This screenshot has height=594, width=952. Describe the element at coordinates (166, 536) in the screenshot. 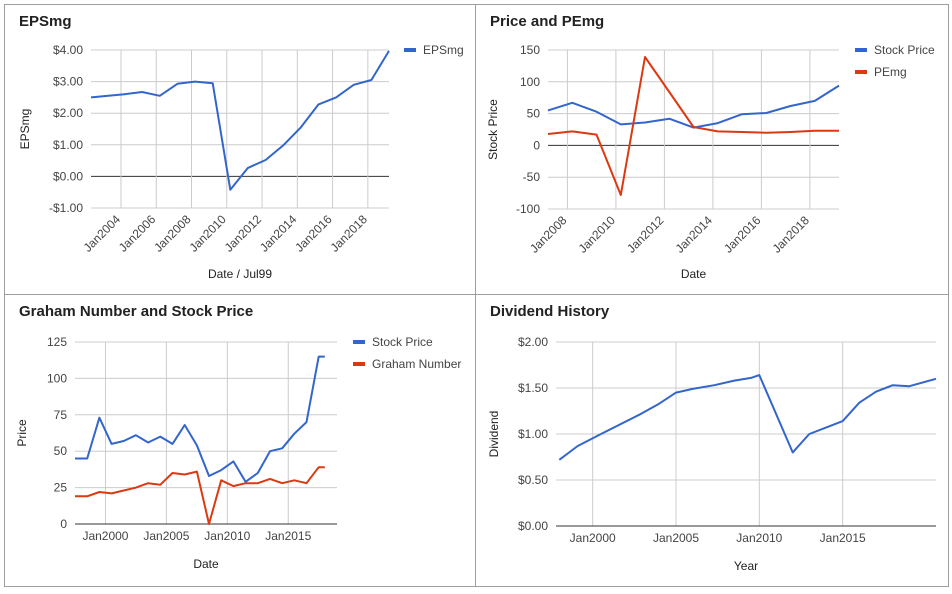

I see `x-tick-label: Jan2005` at that location.